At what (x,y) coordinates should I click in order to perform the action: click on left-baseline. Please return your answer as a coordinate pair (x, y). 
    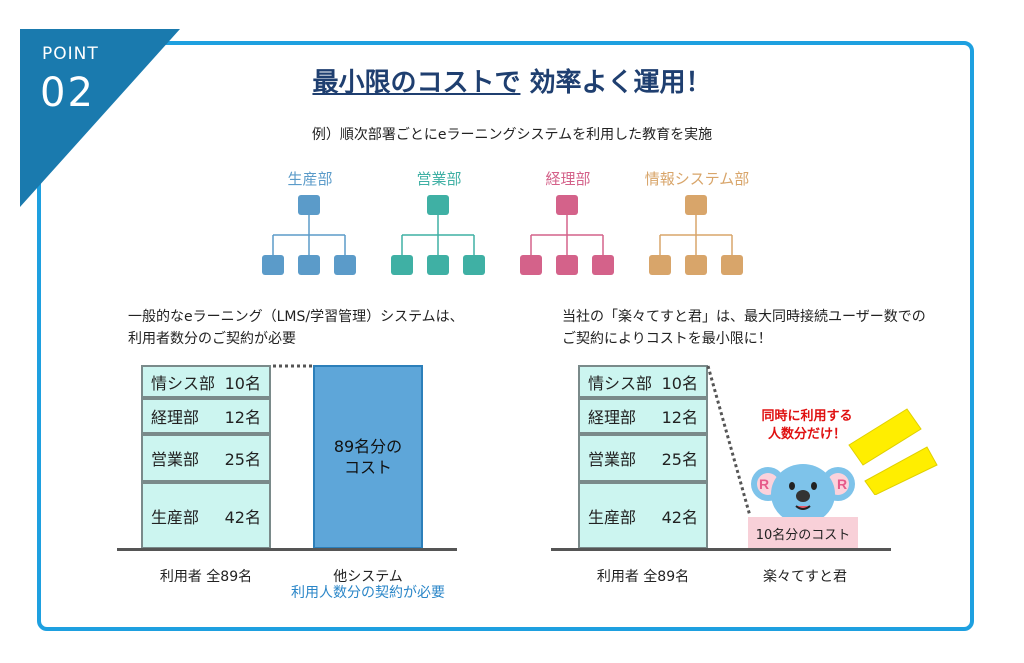
    Looking at the image, I should click on (287, 549).